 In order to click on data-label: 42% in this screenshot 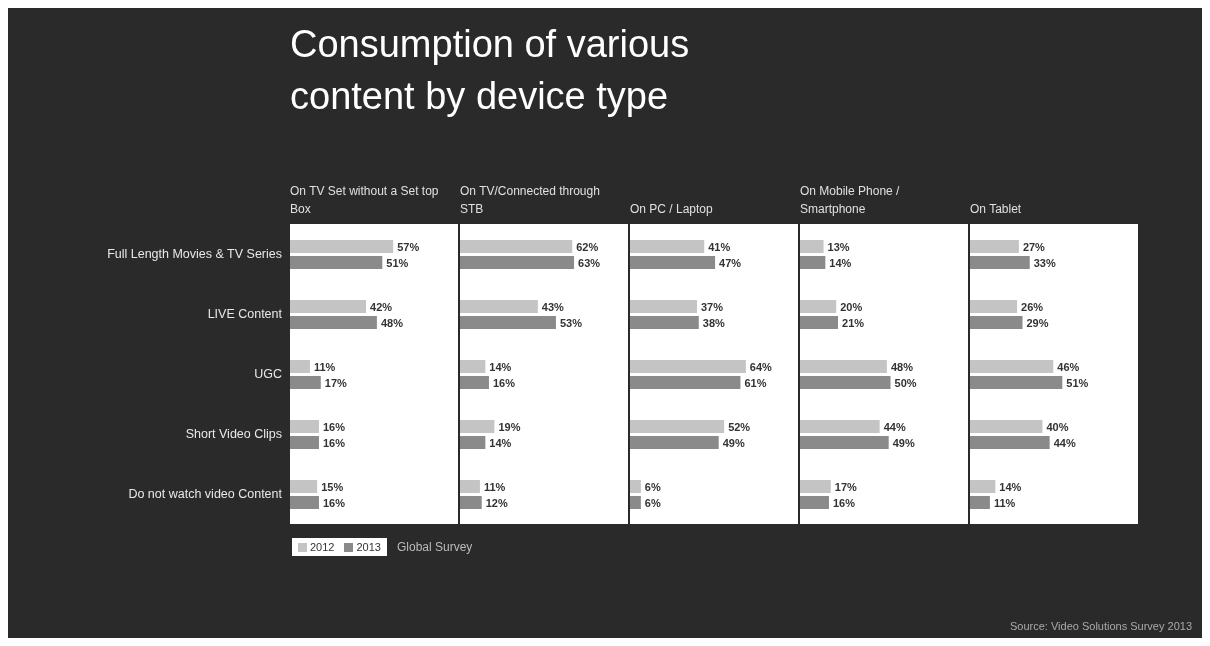, I will do `click(381, 306)`.